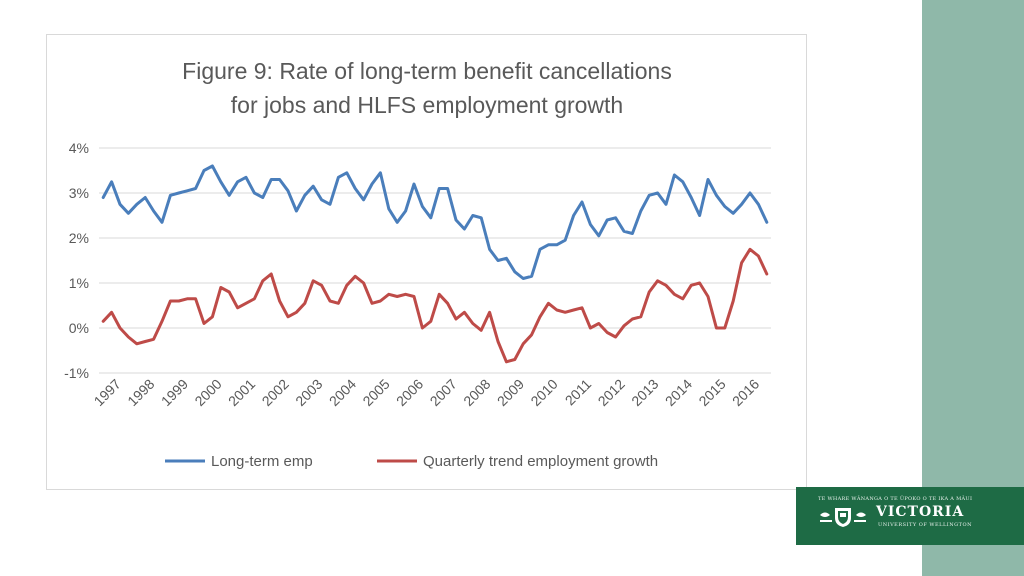  What do you see at coordinates (241, 392) in the screenshot?
I see `x-tick-label: 2001` at bounding box center [241, 392].